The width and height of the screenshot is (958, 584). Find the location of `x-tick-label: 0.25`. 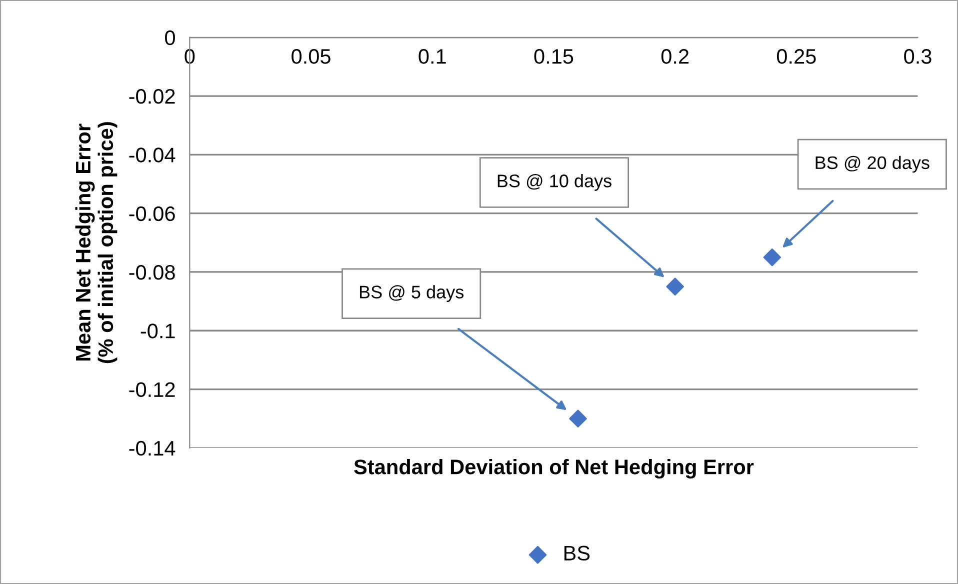

x-tick-label: 0.25 is located at coordinates (796, 56).